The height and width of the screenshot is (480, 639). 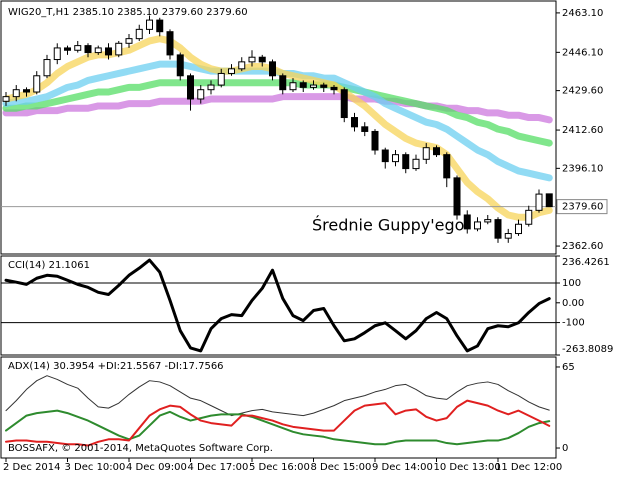 What do you see at coordinates (586, 262) in the screenshot?
I see `y-tick-label: 236.4261` at bounding box center [586, 262].